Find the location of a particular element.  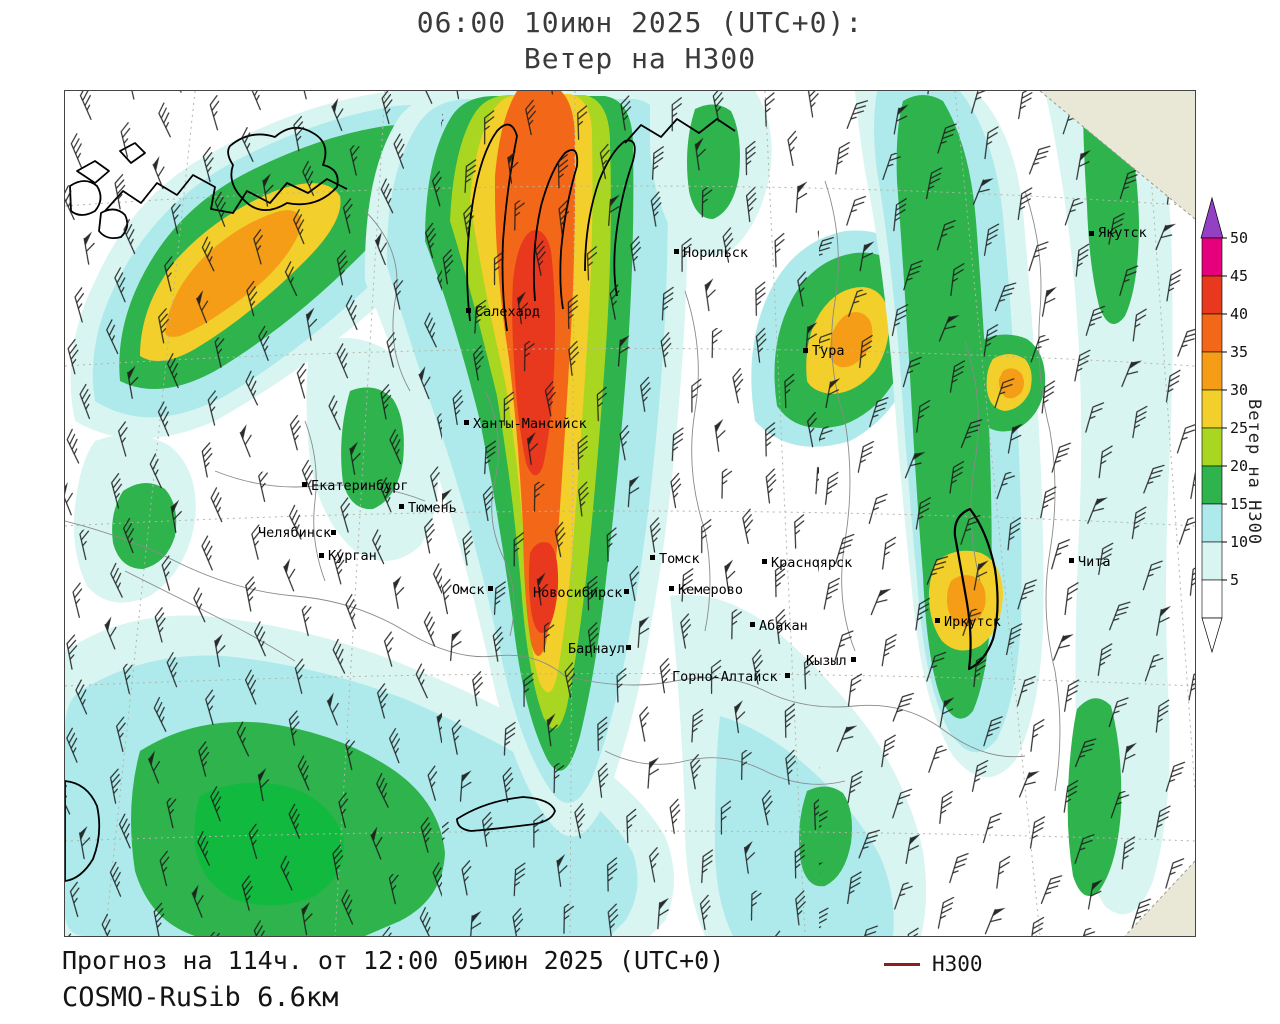

city-gorno-altaysk: Горно-Алтайск is located at coordinates (731, 677).